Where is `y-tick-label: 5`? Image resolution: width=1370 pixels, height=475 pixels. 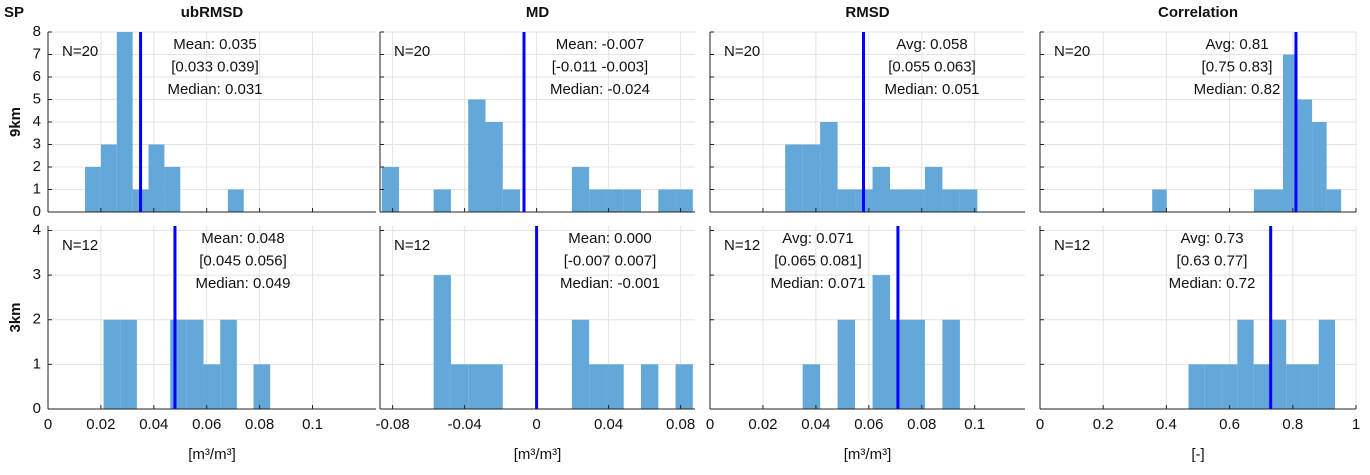
y-tick-label: 5 is located at coordinates (37, 98).